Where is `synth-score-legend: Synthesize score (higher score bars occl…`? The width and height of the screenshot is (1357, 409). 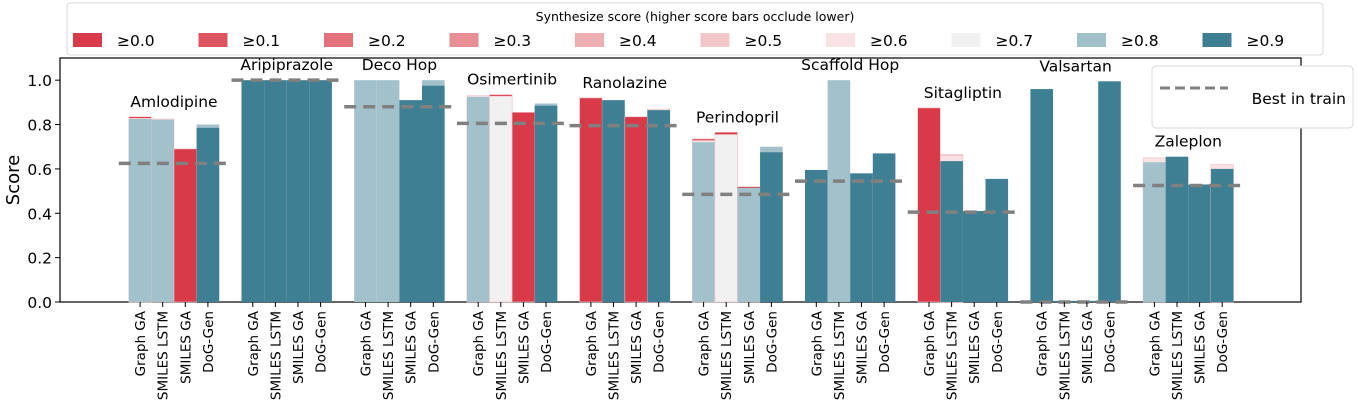
synth-score-legend: Synthesize score (higher score bars occl… is located at coordinates (695, 29).